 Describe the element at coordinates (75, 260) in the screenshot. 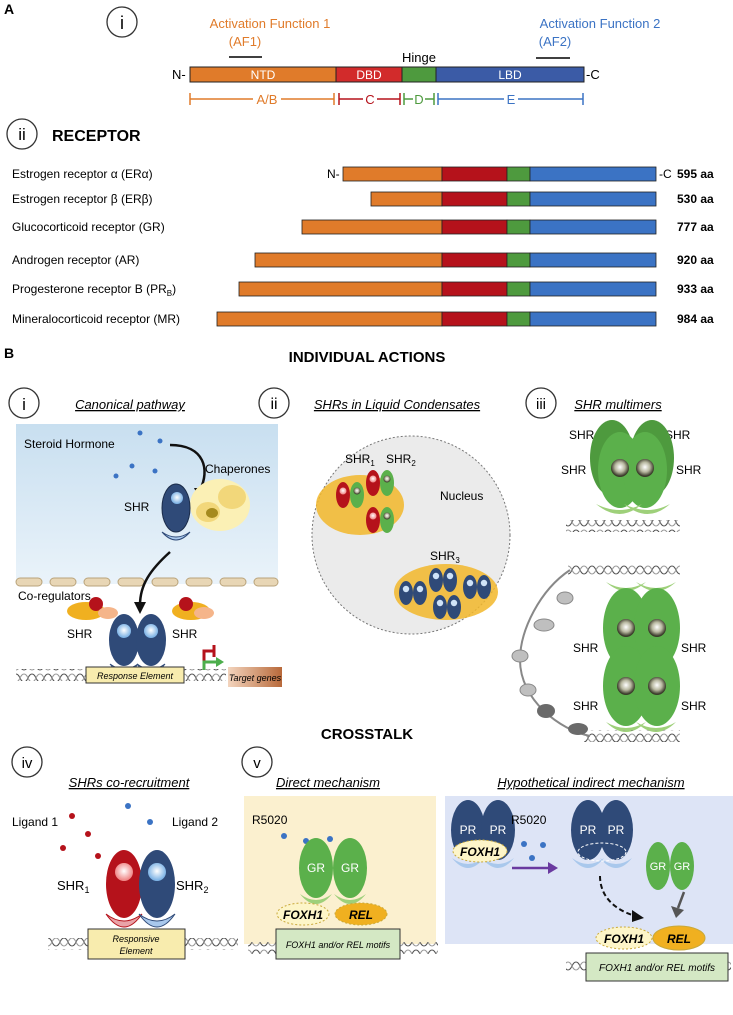

I see `receptor-name: Androgen receptor (AR)` at that location.